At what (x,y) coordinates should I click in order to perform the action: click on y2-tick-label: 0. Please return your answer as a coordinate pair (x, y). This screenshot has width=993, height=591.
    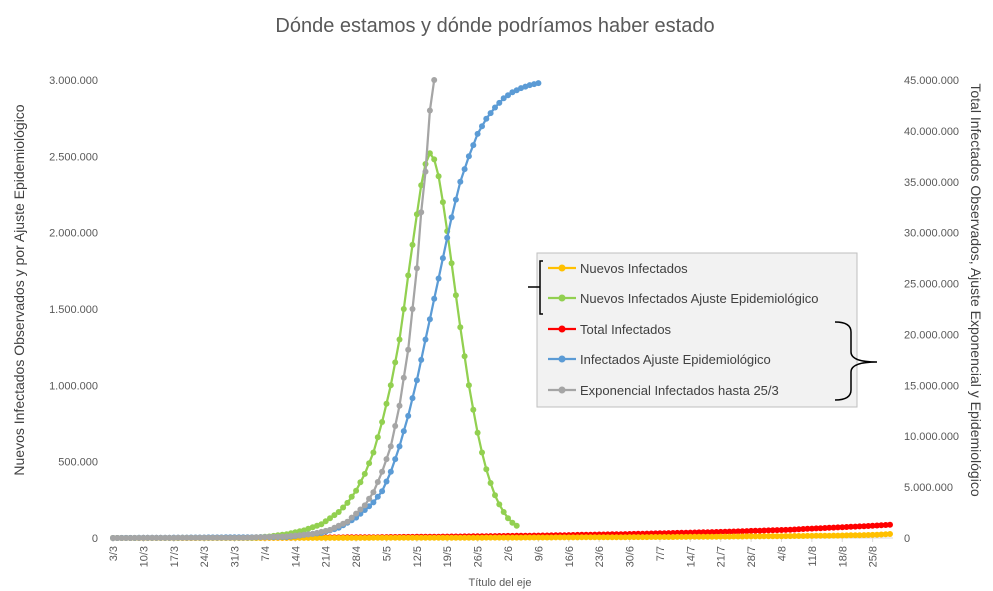
    Looking at the image, I should click on (907, 539).